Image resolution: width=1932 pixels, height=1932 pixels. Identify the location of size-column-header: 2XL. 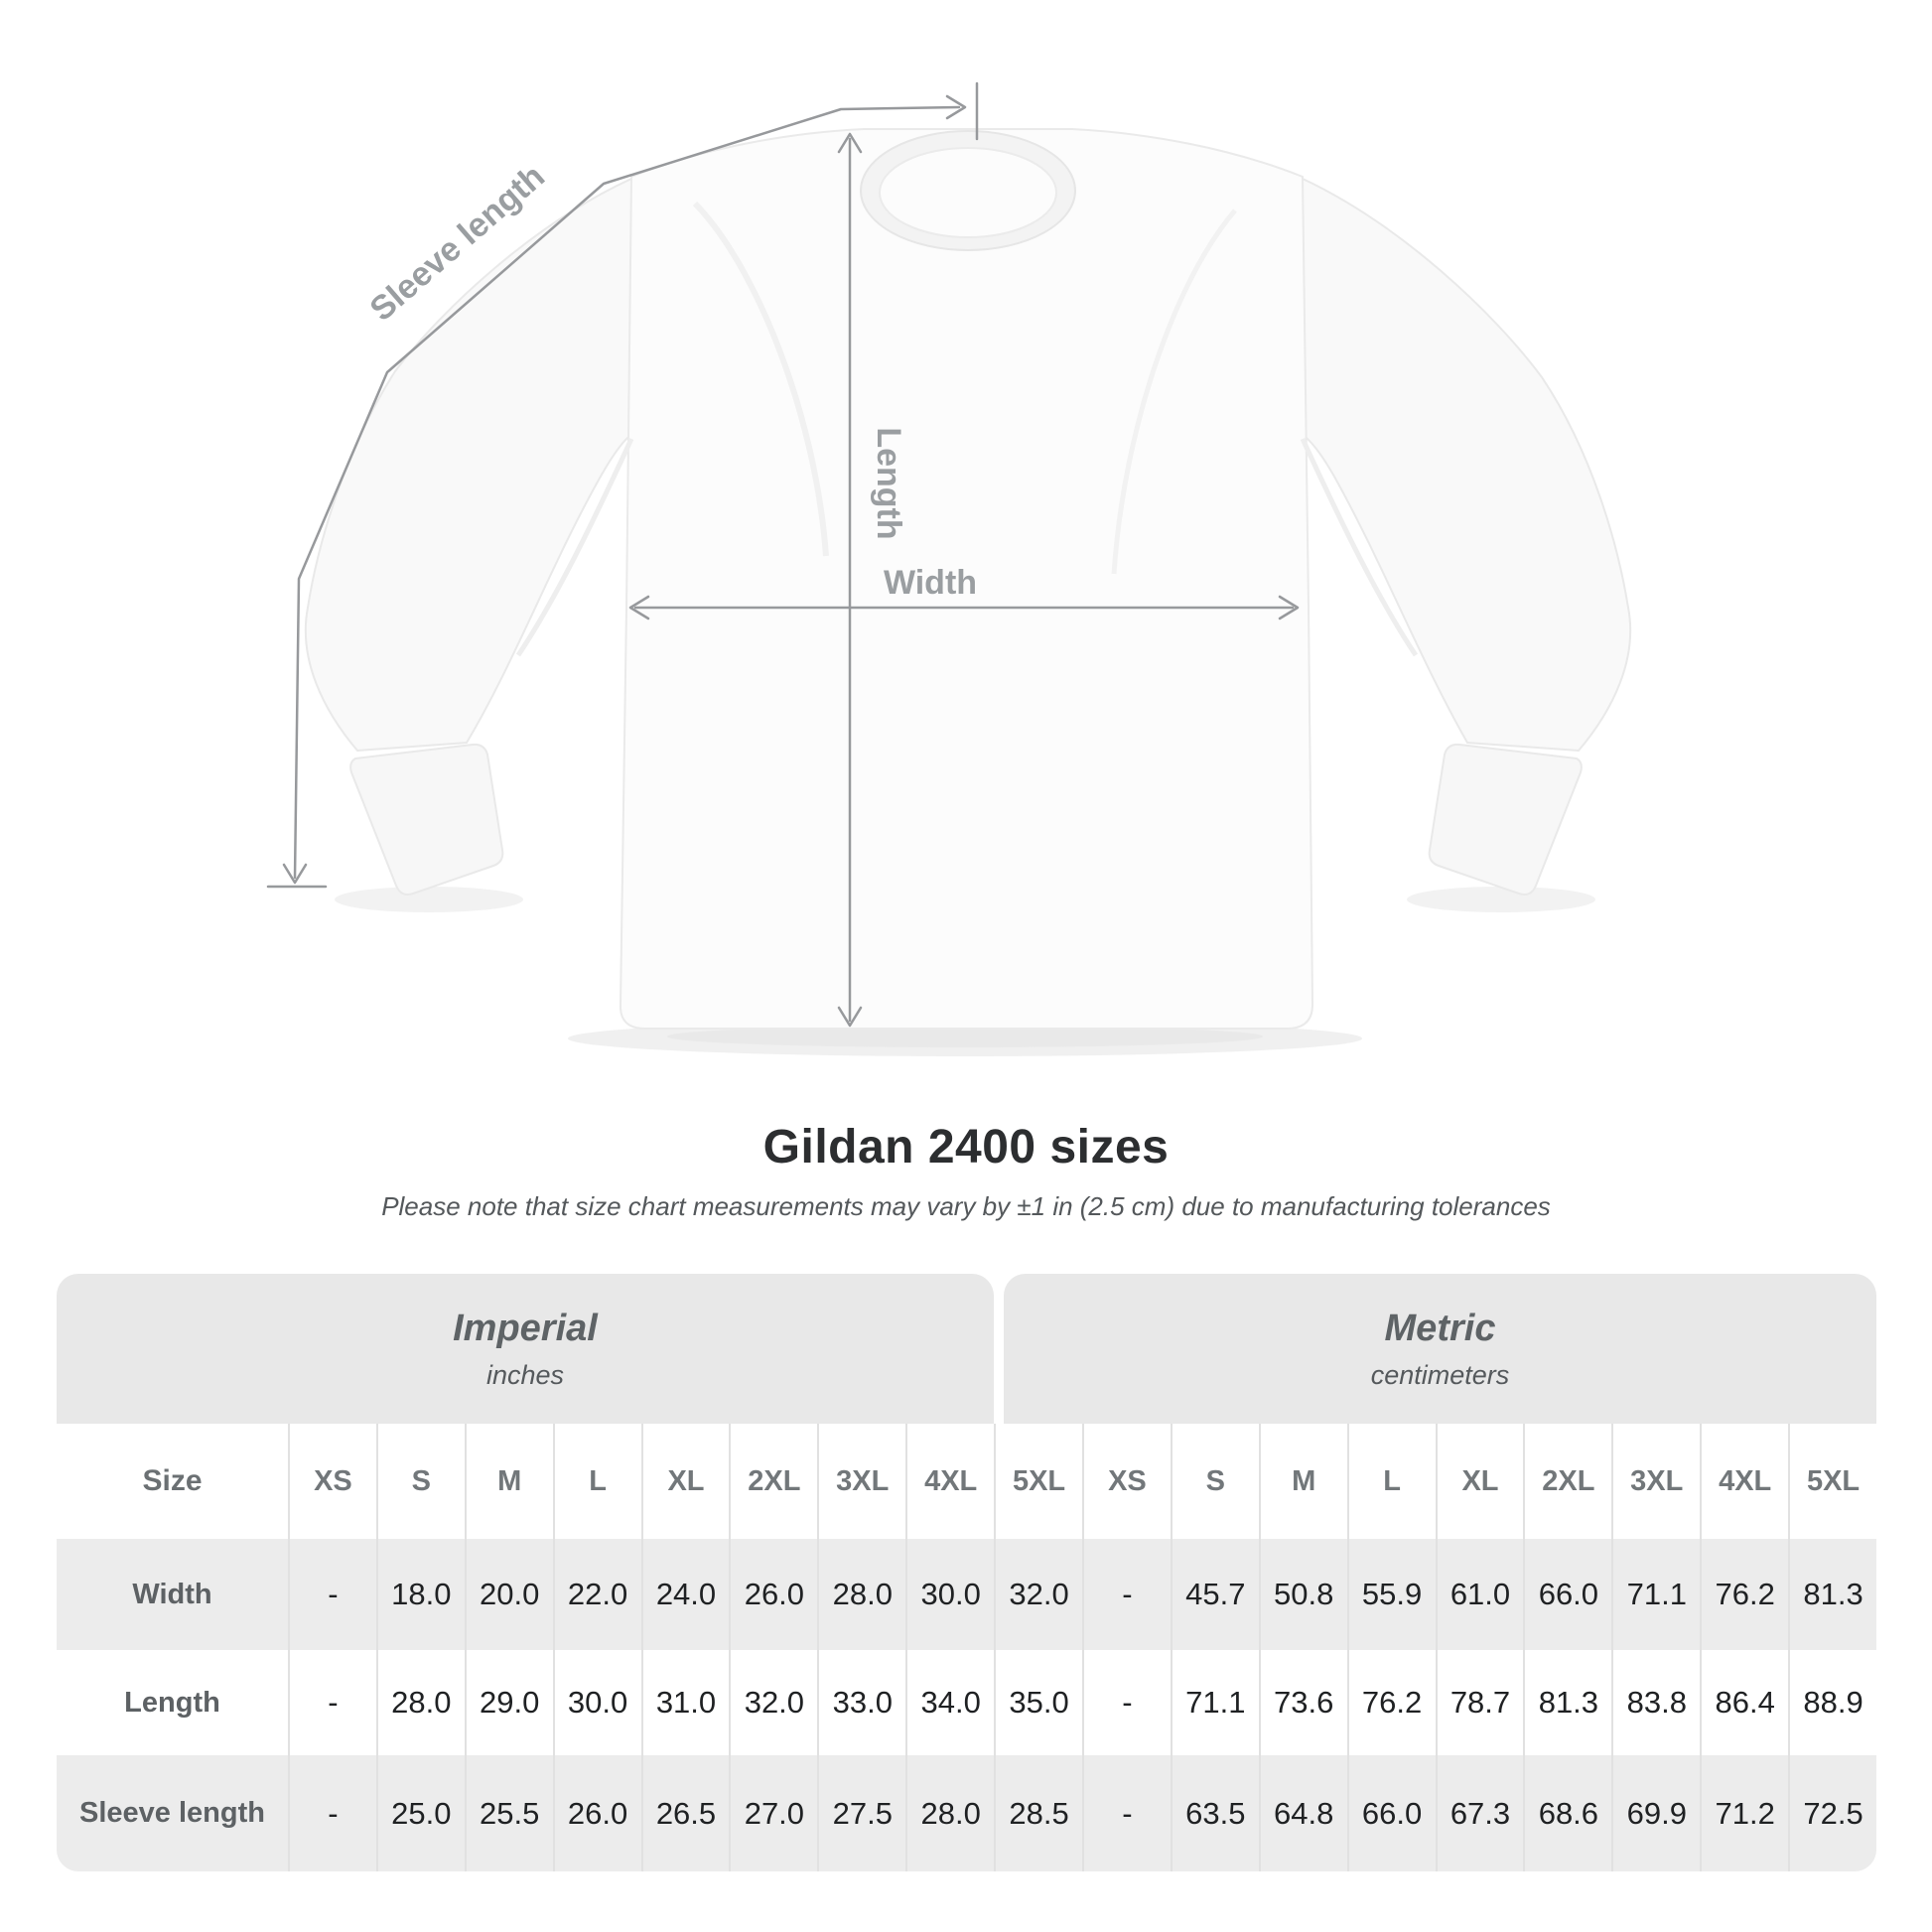
(773, 1481).